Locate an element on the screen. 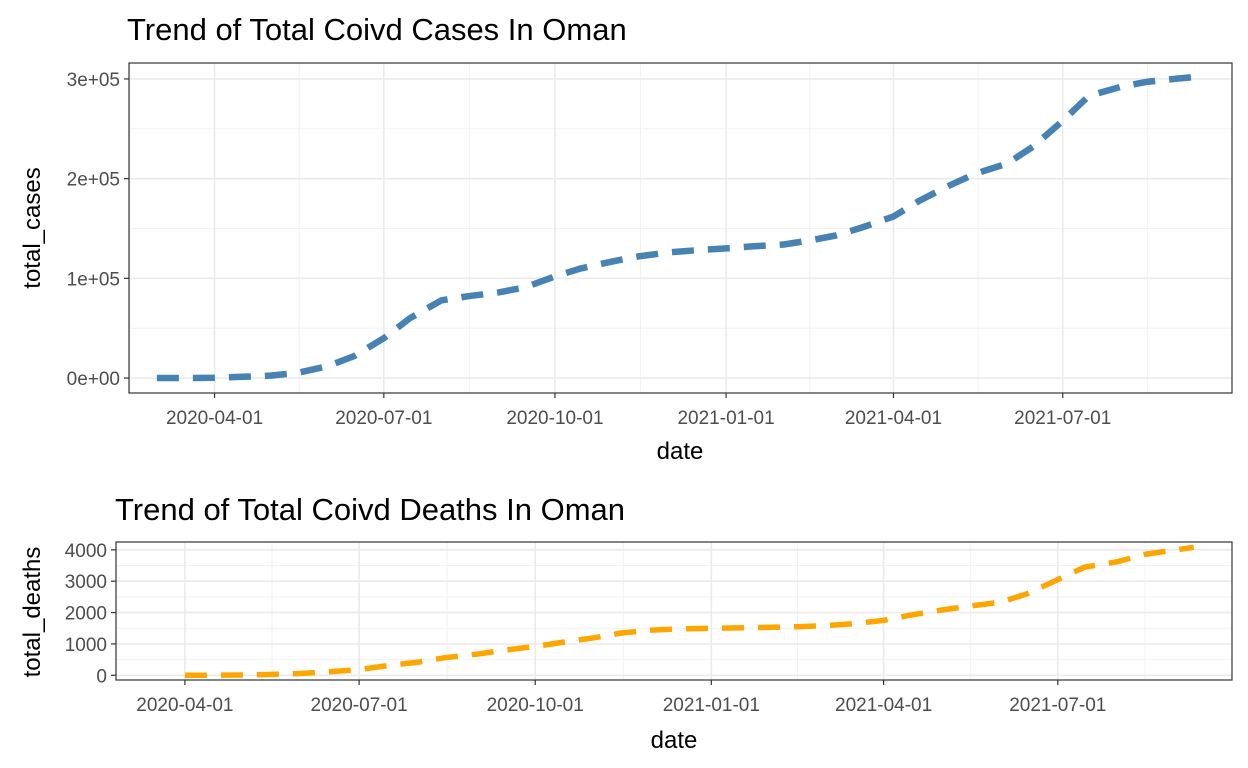 The height and width of the screenshot is (768, 1248). cases-x-tick-label: 2021-01-01 is located at coordinates (725, 418).